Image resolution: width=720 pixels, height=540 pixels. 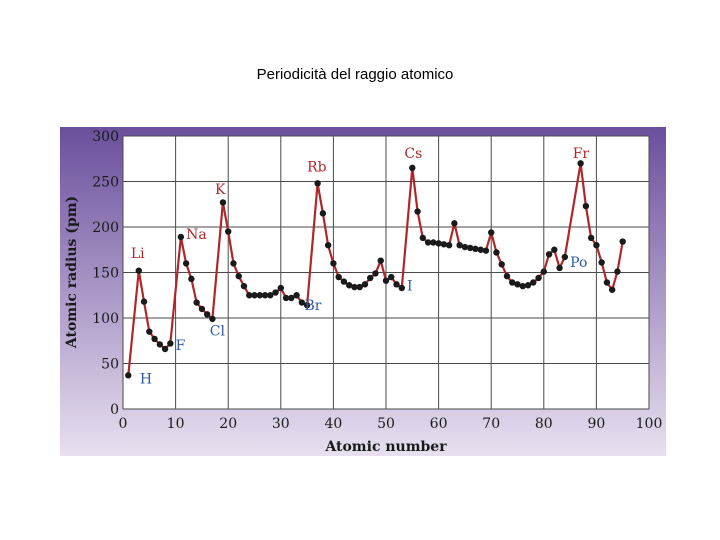 I want to click on element-label: Rb, so click(x=317, y=167).